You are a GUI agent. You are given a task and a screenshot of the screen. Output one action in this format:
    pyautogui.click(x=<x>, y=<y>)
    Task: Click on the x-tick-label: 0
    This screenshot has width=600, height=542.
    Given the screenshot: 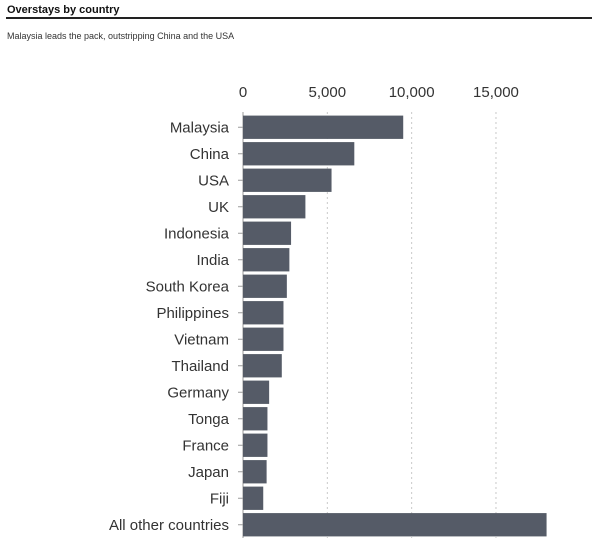 What is the action you would take?
    pyautogui.click(x=243, y=92)
    